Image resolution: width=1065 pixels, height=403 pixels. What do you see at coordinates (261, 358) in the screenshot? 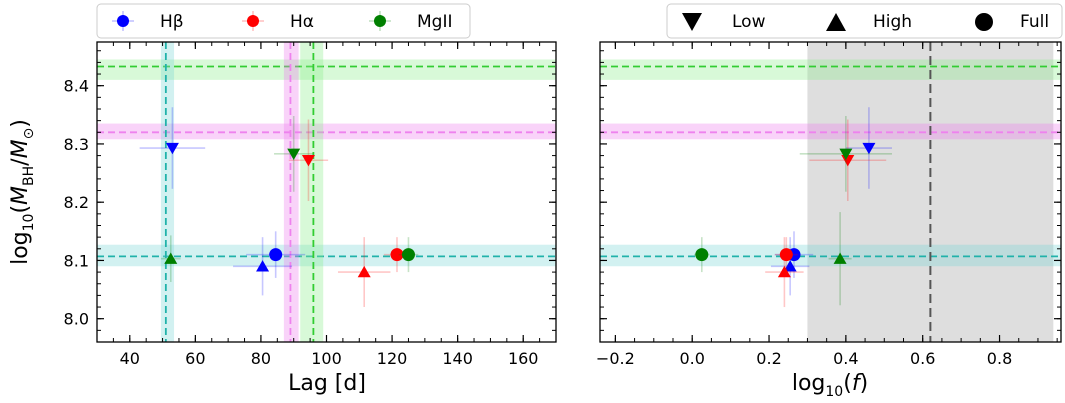
I see `xtick-label-80: 80` at bounding box center [261, 358].